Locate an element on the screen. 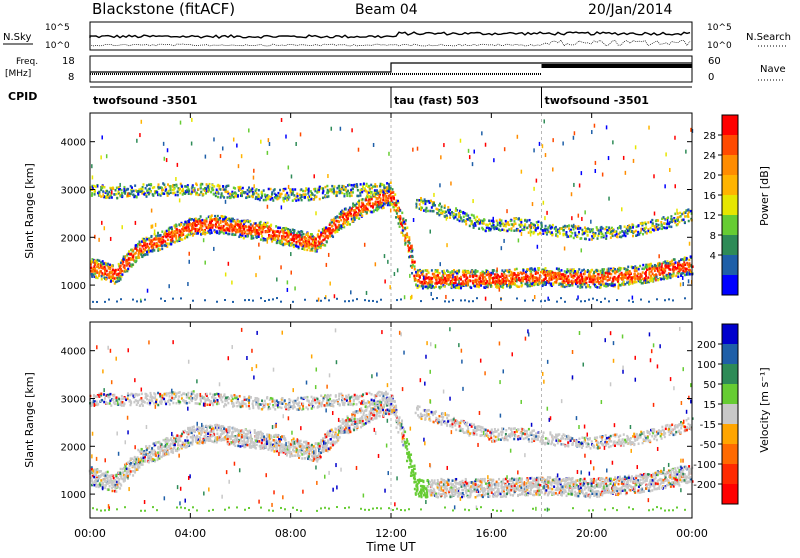 This screenshot has width=800, height=558. colorbar-swatch is located at coordinates (730, 185).